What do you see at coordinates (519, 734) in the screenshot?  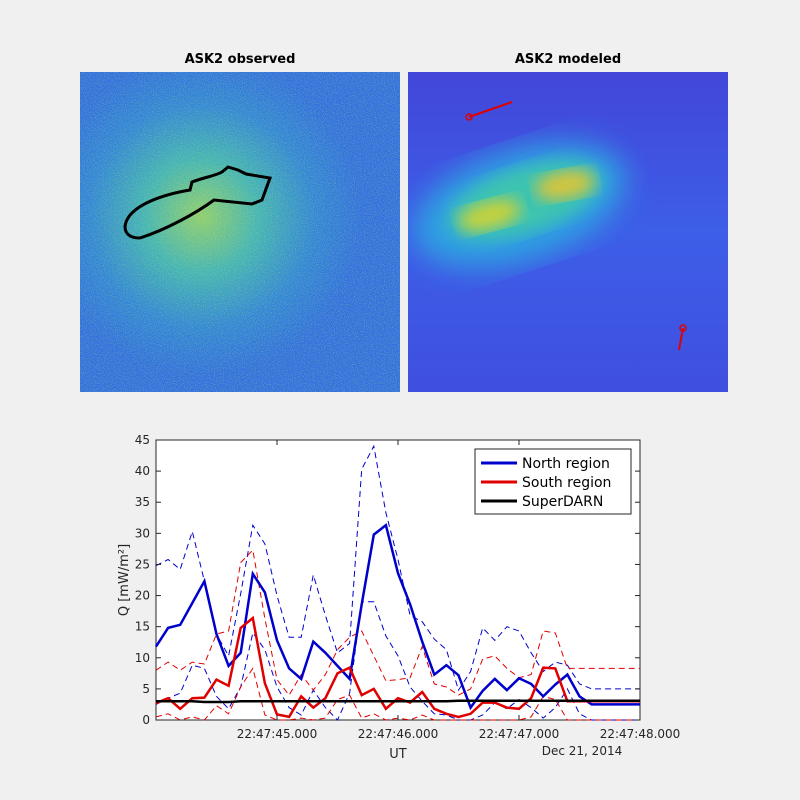 I see `x-tick-label: 22:47:47.000` at bounding box center [519, 734].